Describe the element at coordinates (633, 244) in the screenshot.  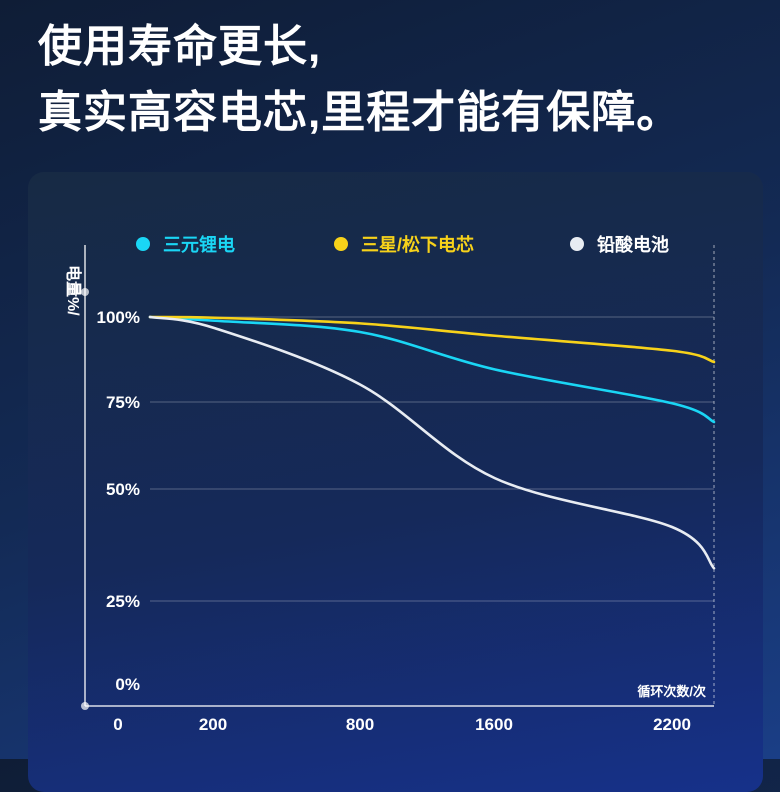
I see `legend-lead-acid-label: 铅酸电池` at that location.